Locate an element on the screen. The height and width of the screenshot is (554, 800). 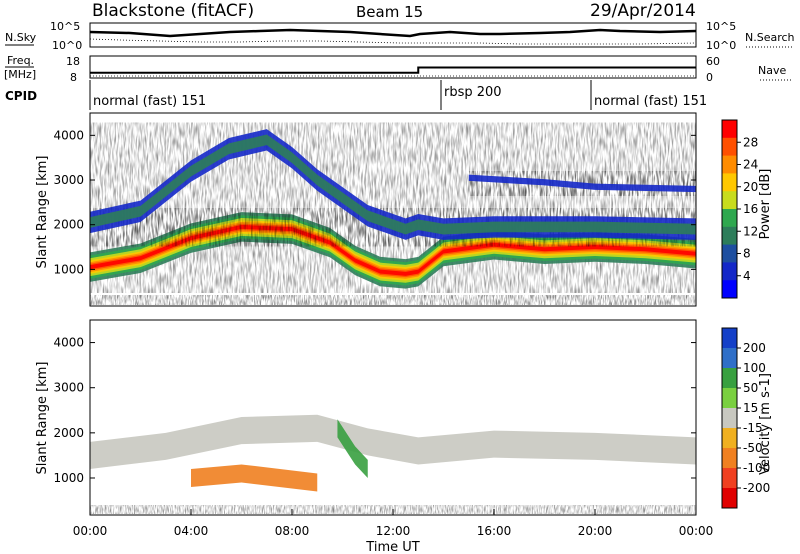
nsky-label: N.Sky is located at coordinates (21, 37).